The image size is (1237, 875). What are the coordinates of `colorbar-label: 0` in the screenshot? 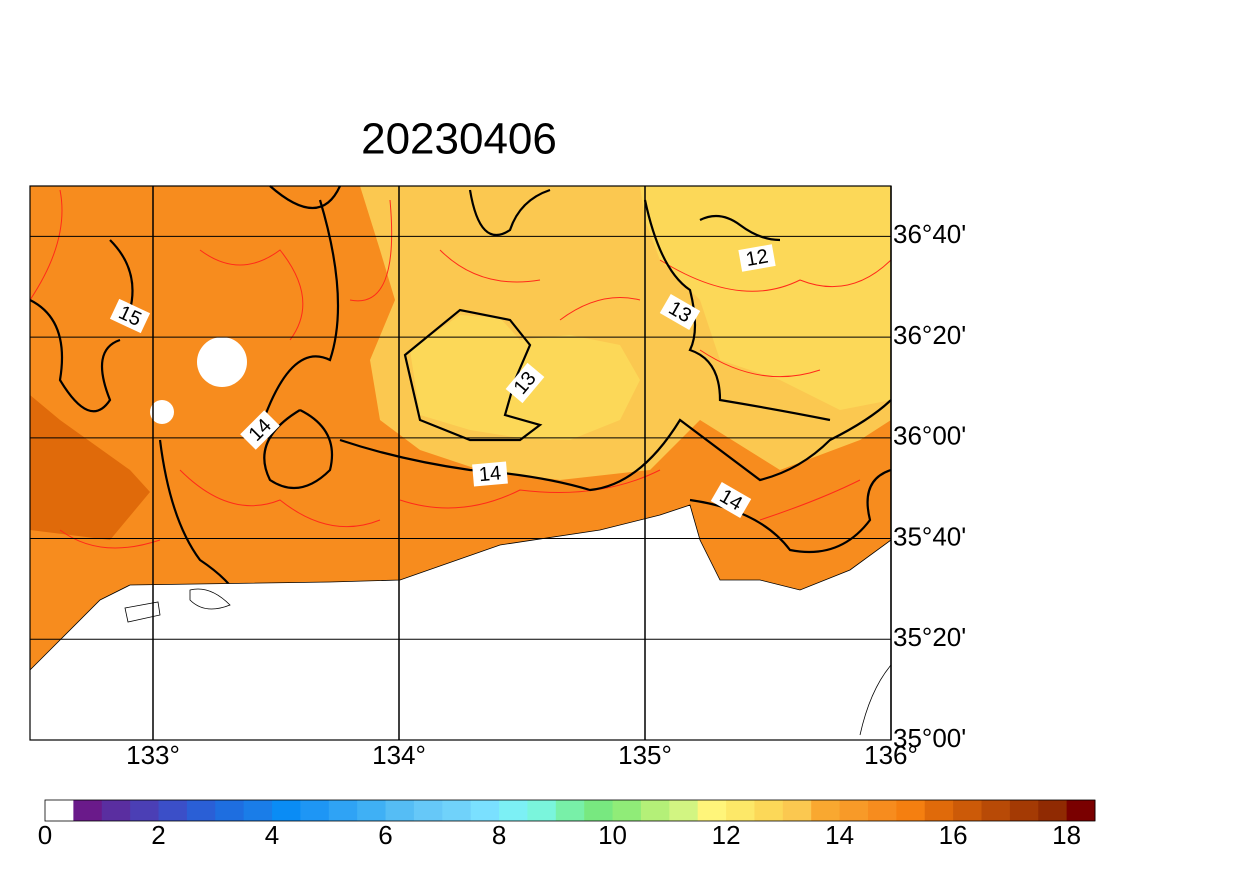 It's located at (45, 835).